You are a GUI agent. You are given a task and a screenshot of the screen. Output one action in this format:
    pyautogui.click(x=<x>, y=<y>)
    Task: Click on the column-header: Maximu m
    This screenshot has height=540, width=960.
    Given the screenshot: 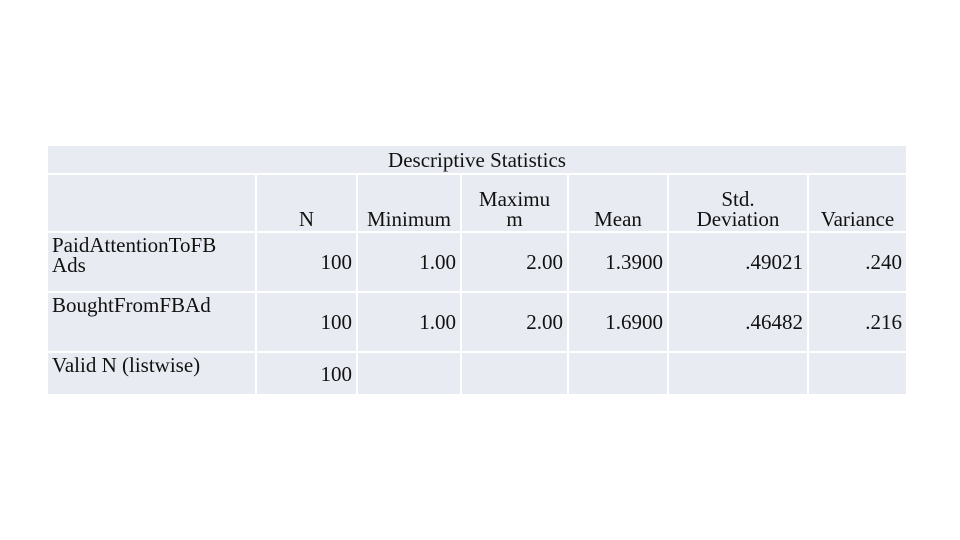 What is the action you would take?
    pyautogui.click(x=515, y=204)
    